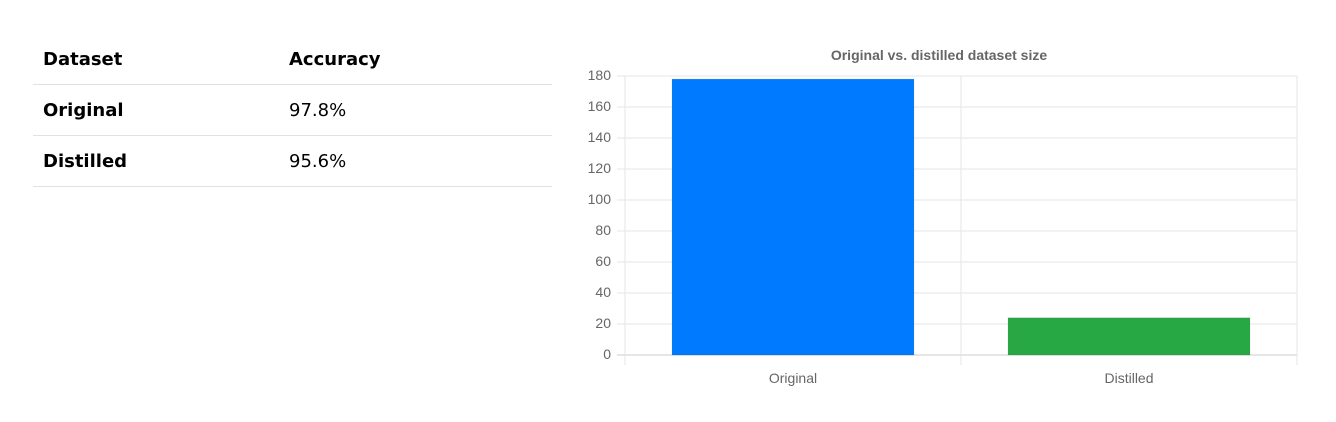 This screenshot has height=422, width=1336. I want to click on y-tick-label: 20, so click(603, 323).